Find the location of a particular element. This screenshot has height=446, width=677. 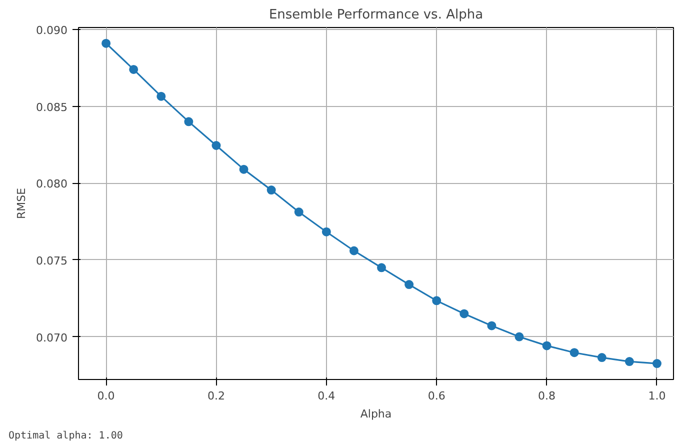

x-tick-label: 0.4 is located at coordinates (327, 396).